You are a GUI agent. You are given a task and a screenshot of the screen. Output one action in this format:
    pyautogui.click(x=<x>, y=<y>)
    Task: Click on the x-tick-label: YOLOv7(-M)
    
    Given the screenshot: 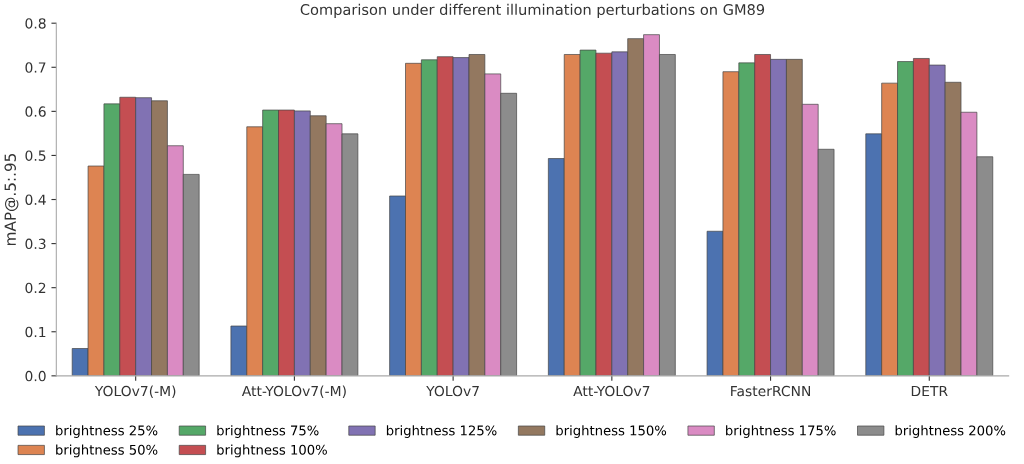 What is the action you would take?
    pyautogui.click(x=135, y=391)
    